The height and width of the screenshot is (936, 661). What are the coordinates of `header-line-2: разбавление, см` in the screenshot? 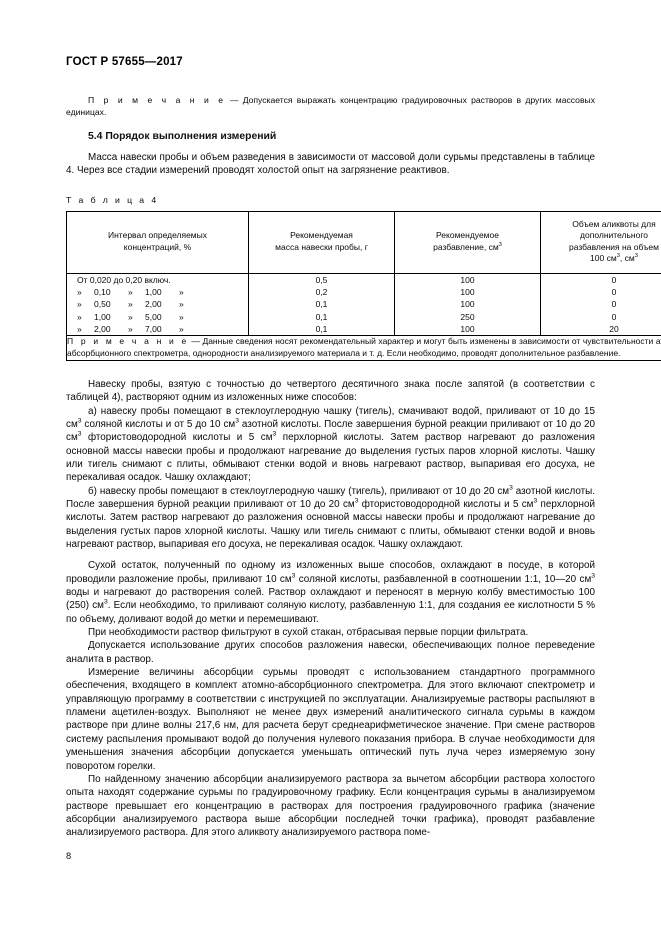 It's located at (466, 246).